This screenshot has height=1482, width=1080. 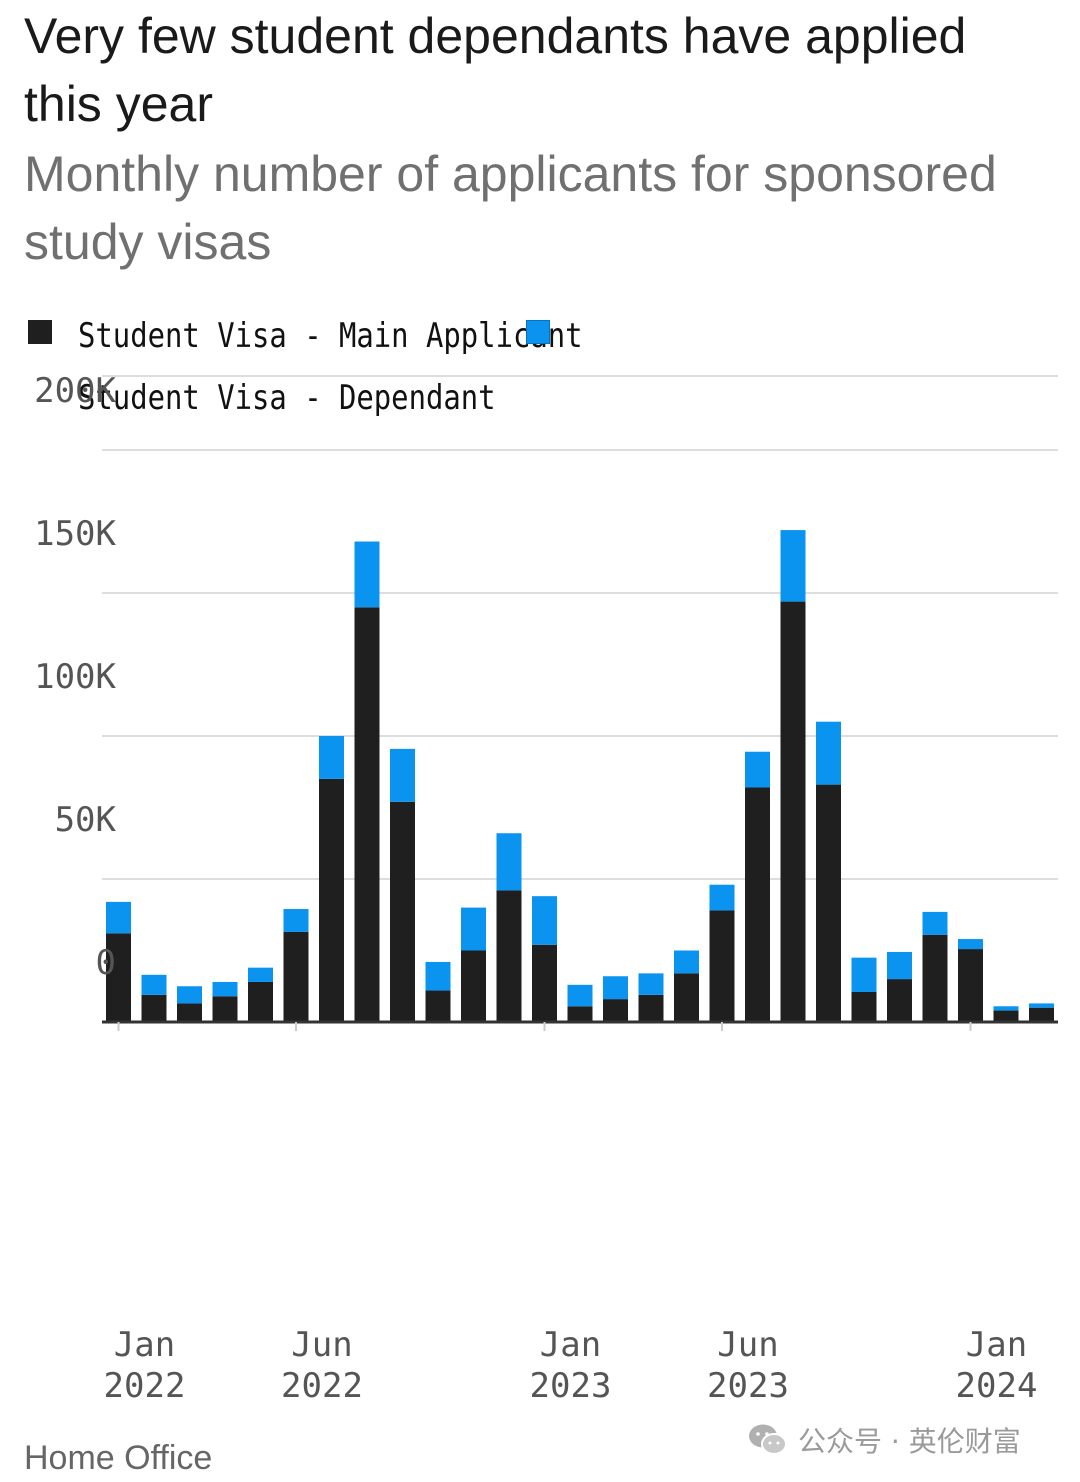 I want to click on x-tick-label-year: 2024, so click(x=997, y=1386).